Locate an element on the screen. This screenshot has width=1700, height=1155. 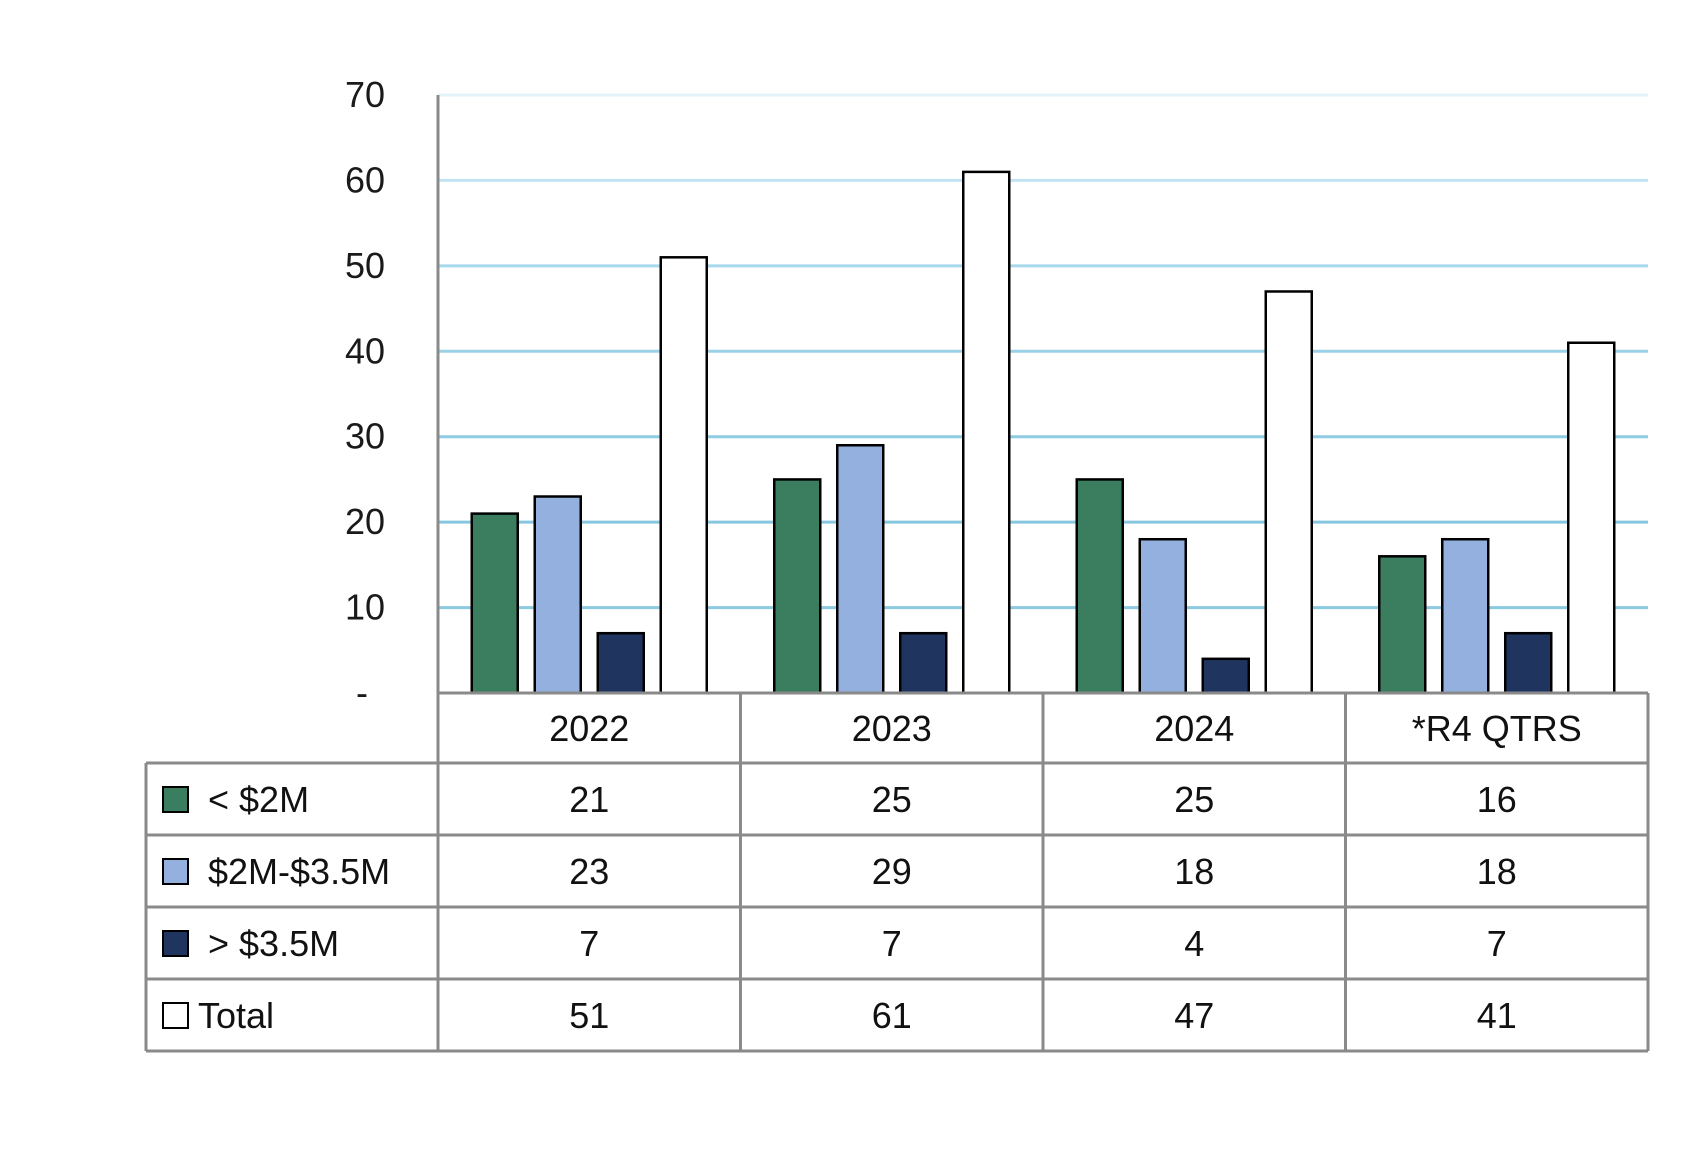
y-tick-label: 20 is located at coordinates (365, 521).